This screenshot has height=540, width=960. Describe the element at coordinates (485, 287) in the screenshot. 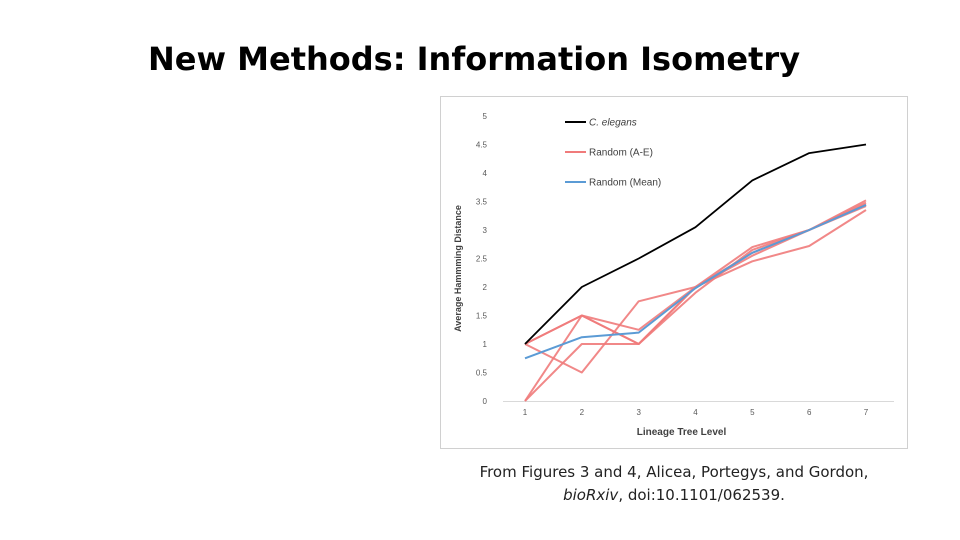

I see `y-tick-label: 2` at that location.